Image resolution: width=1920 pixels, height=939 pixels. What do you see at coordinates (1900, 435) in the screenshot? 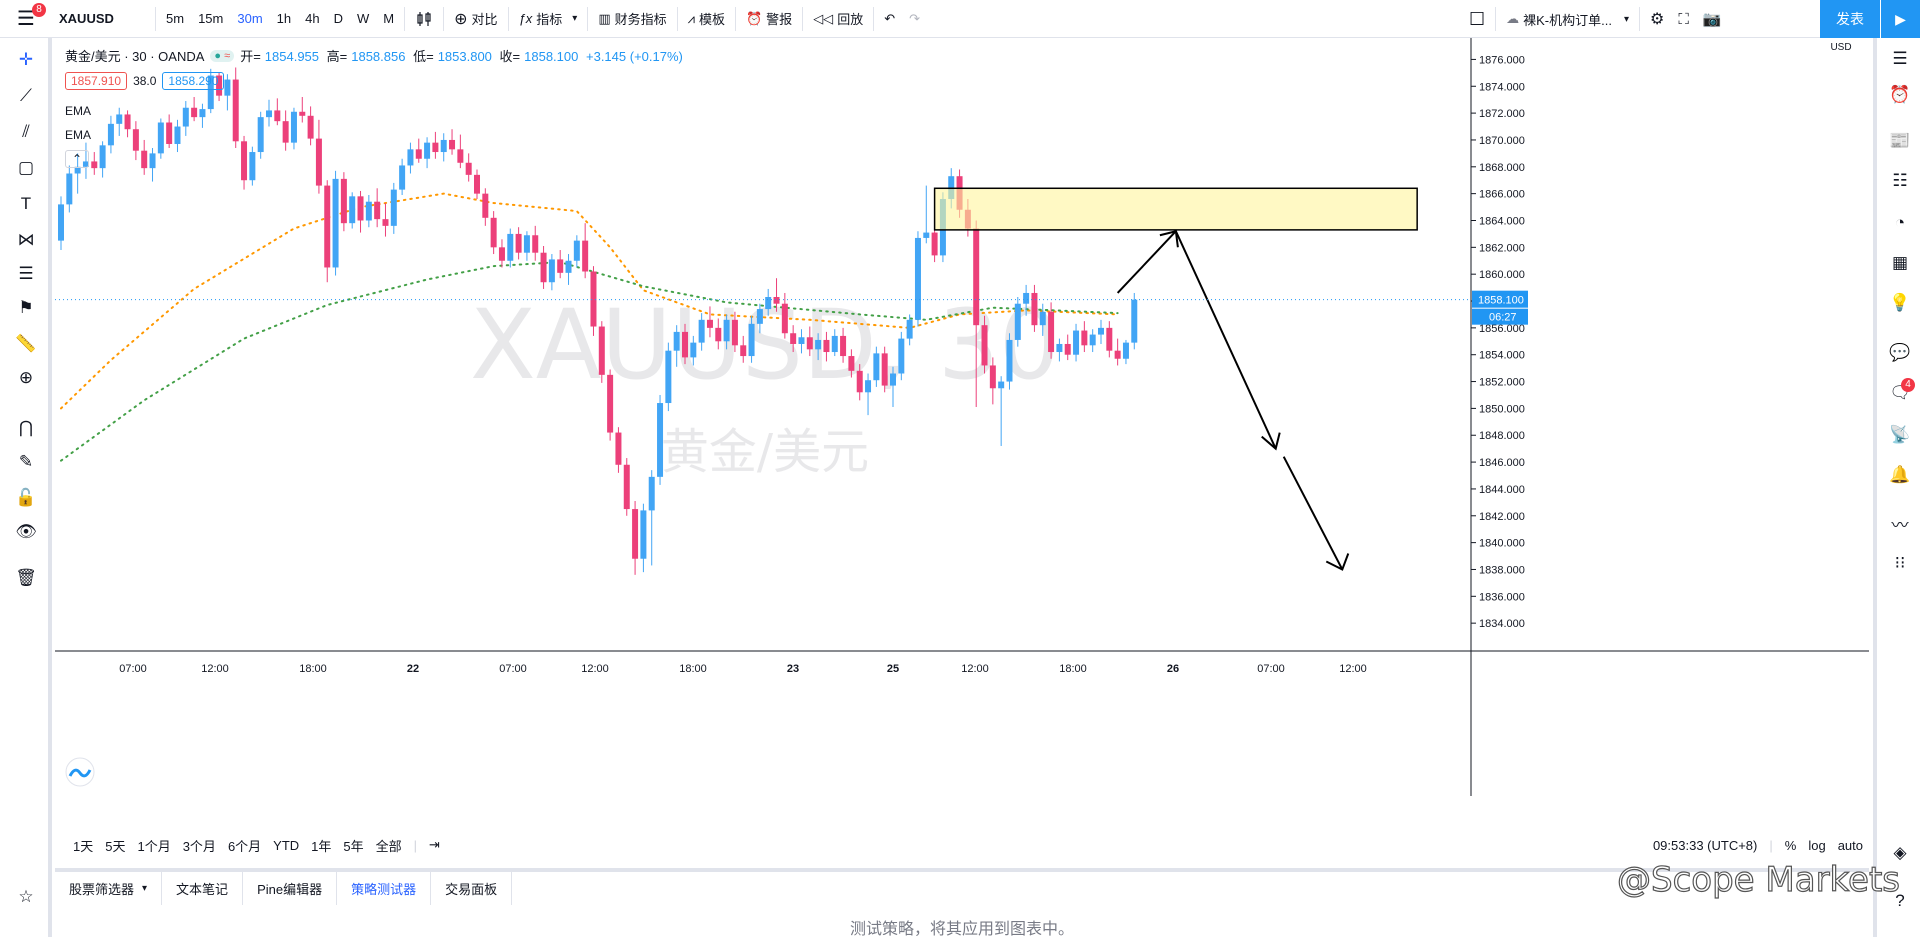
I see `streams-button: 📡` at bounding box center [1900, 435].